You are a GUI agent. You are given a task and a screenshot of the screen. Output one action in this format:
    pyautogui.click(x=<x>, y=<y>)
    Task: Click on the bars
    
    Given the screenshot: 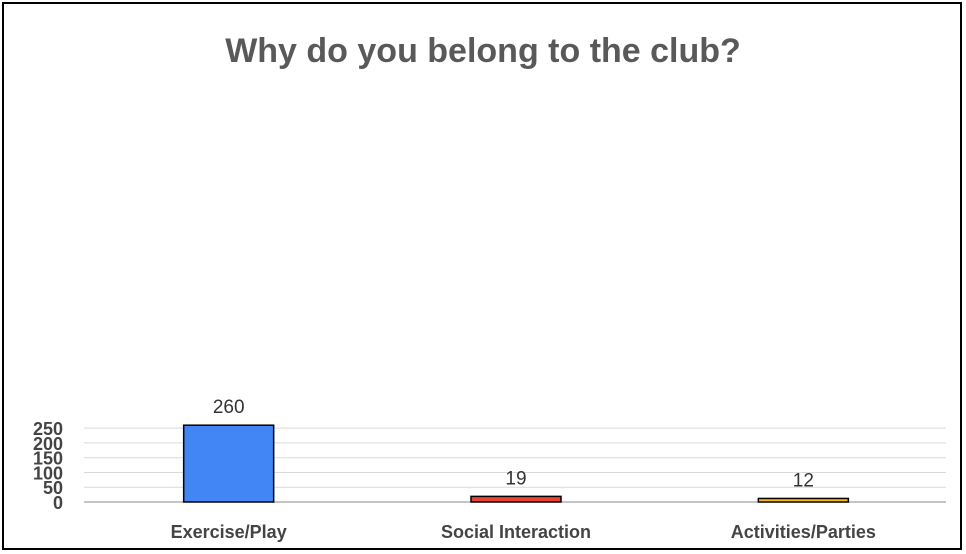 What is the action you would take?
    pyautogui.click(x=516, y=463)
    